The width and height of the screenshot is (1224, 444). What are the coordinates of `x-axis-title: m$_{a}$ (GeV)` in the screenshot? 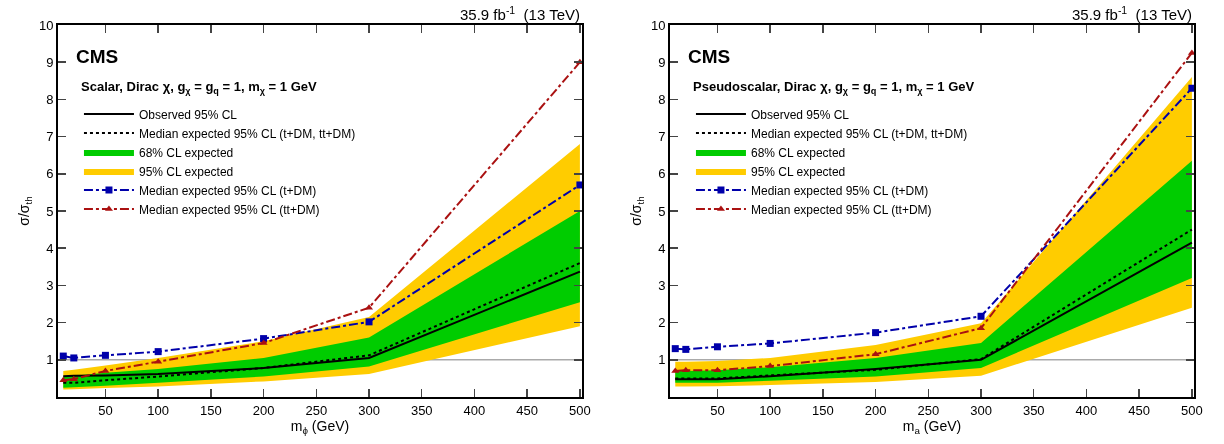 It's located at (932, 426).